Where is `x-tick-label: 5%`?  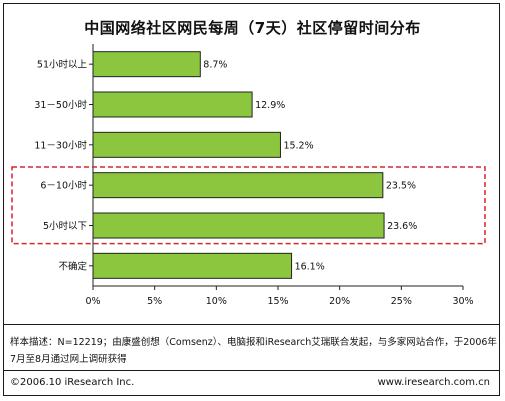
x-tick-label: 5% is located at coordinates (154, 301).